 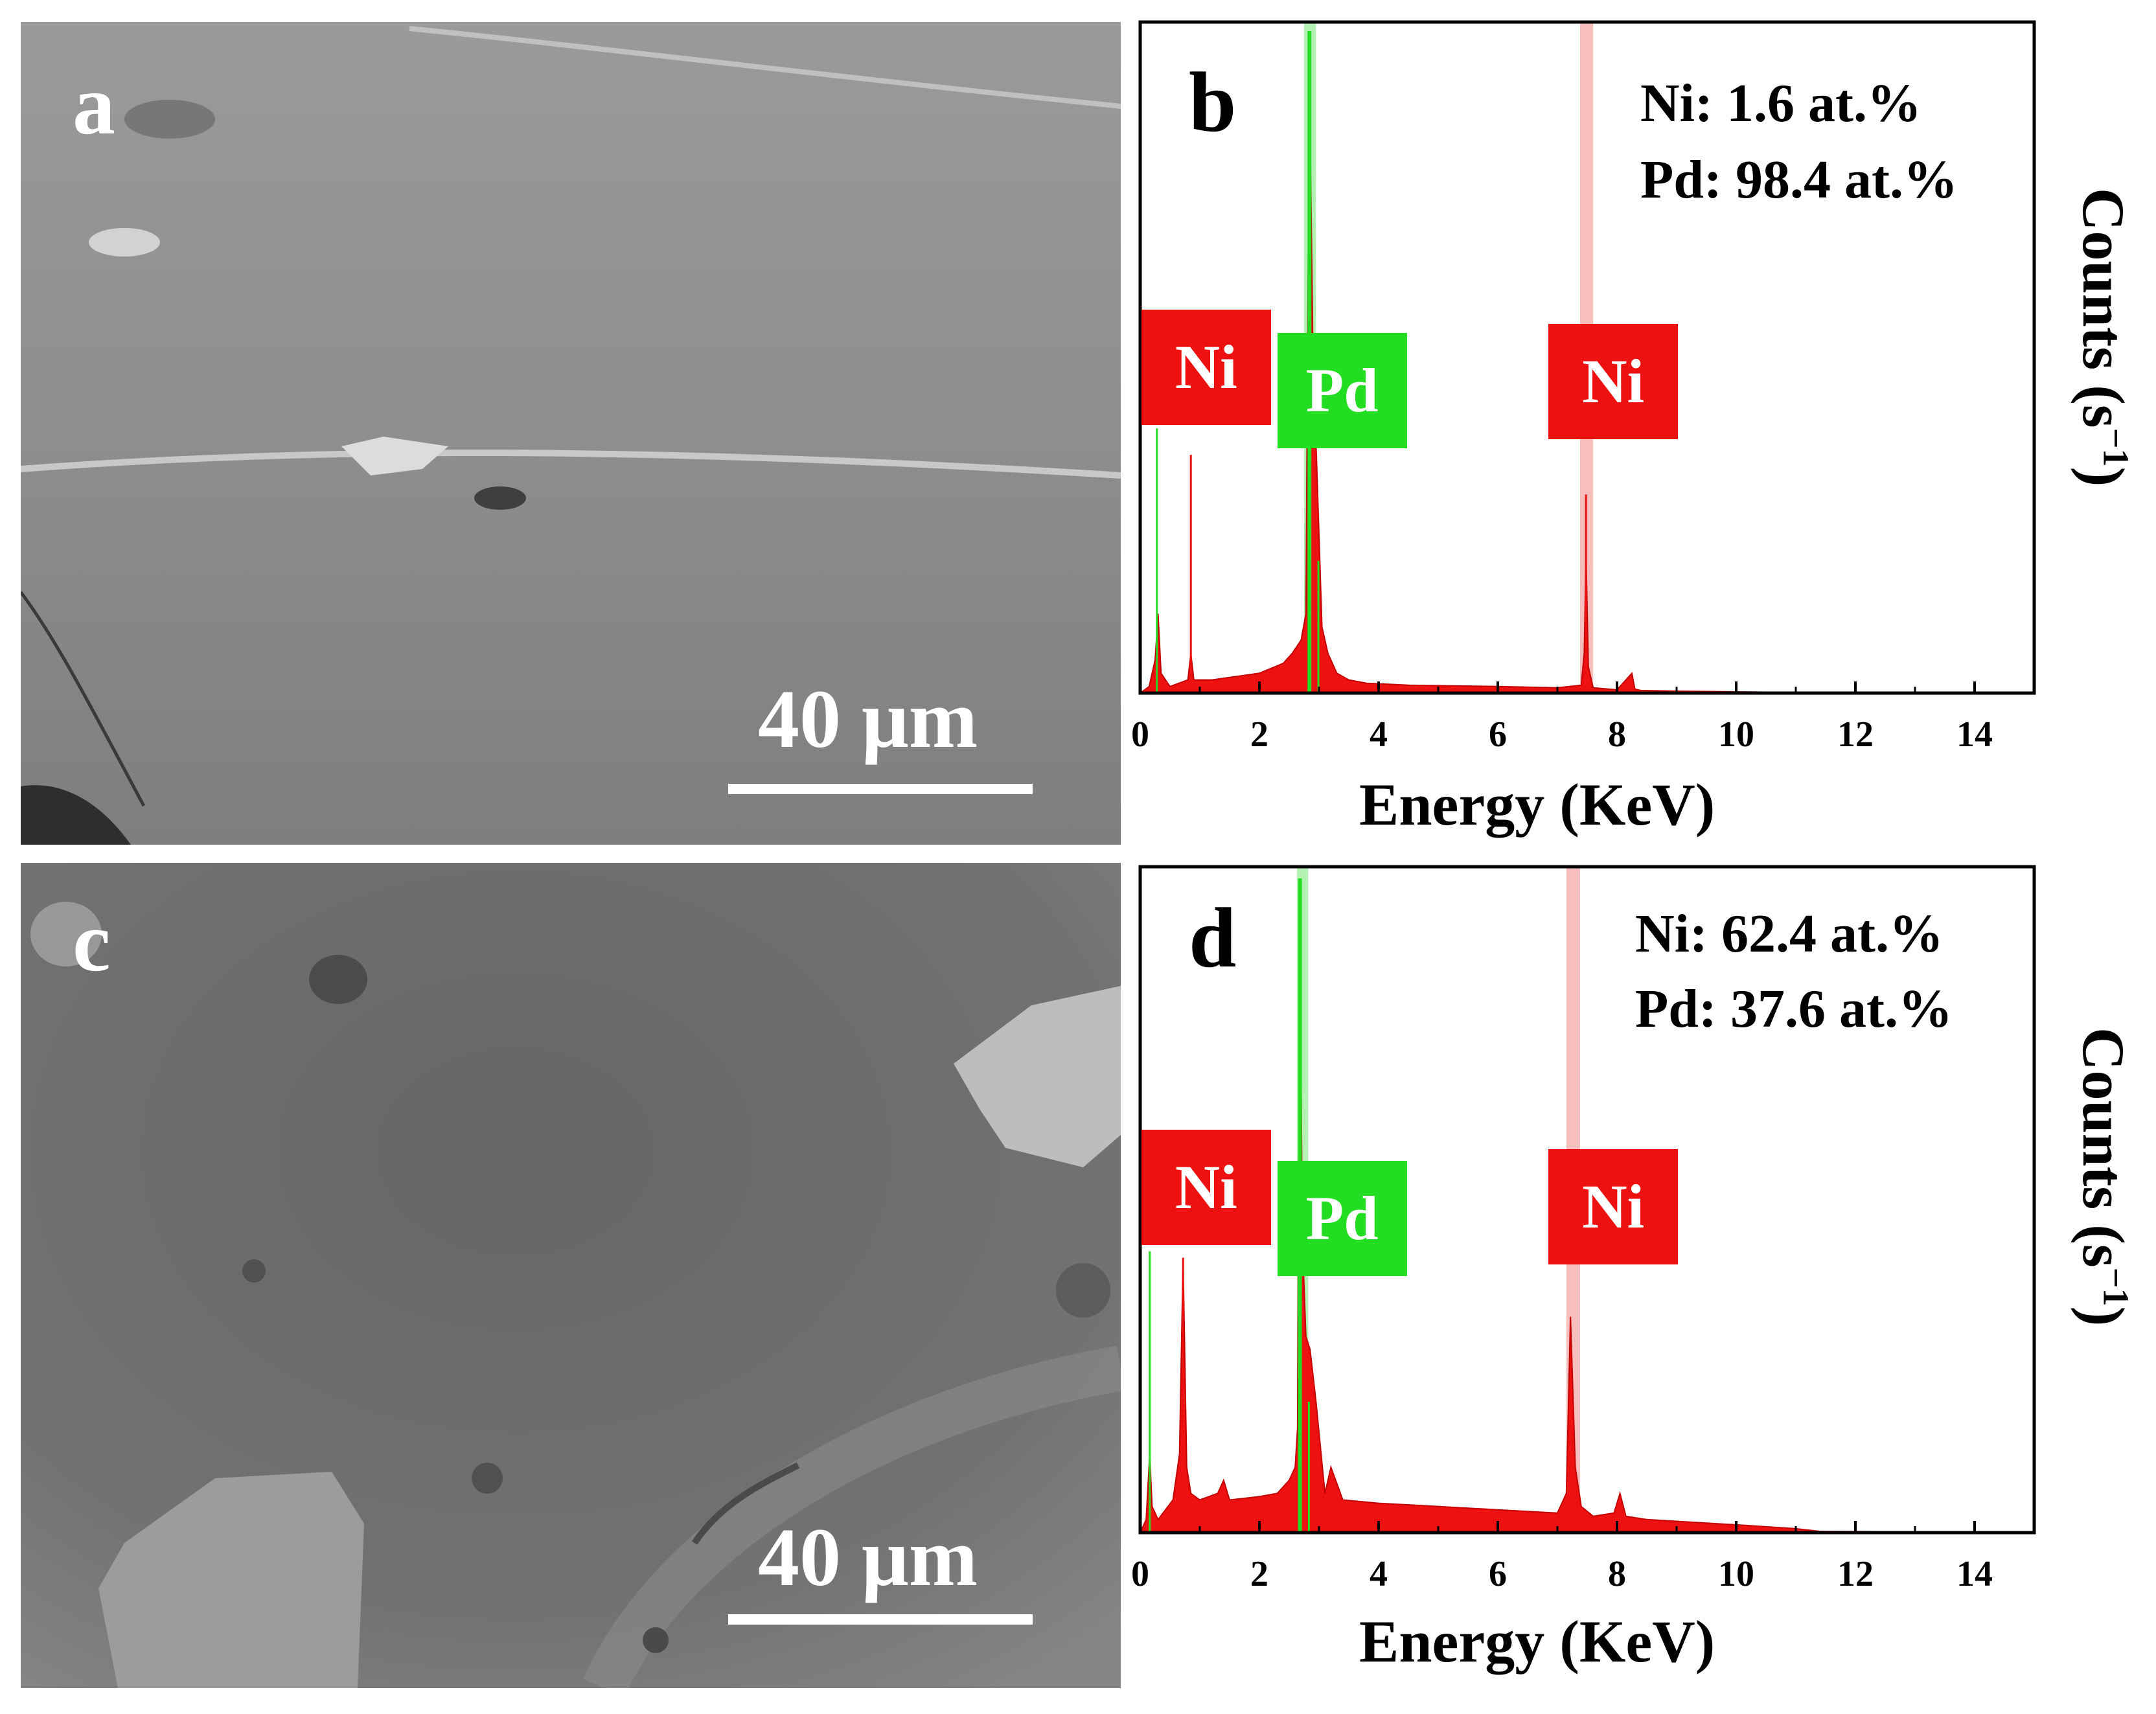 What do you see at coordinates (1613, 381) in the screenshot?
I see `peak-label-ni-b-2: Ni` at bounding box center [1613, 381].